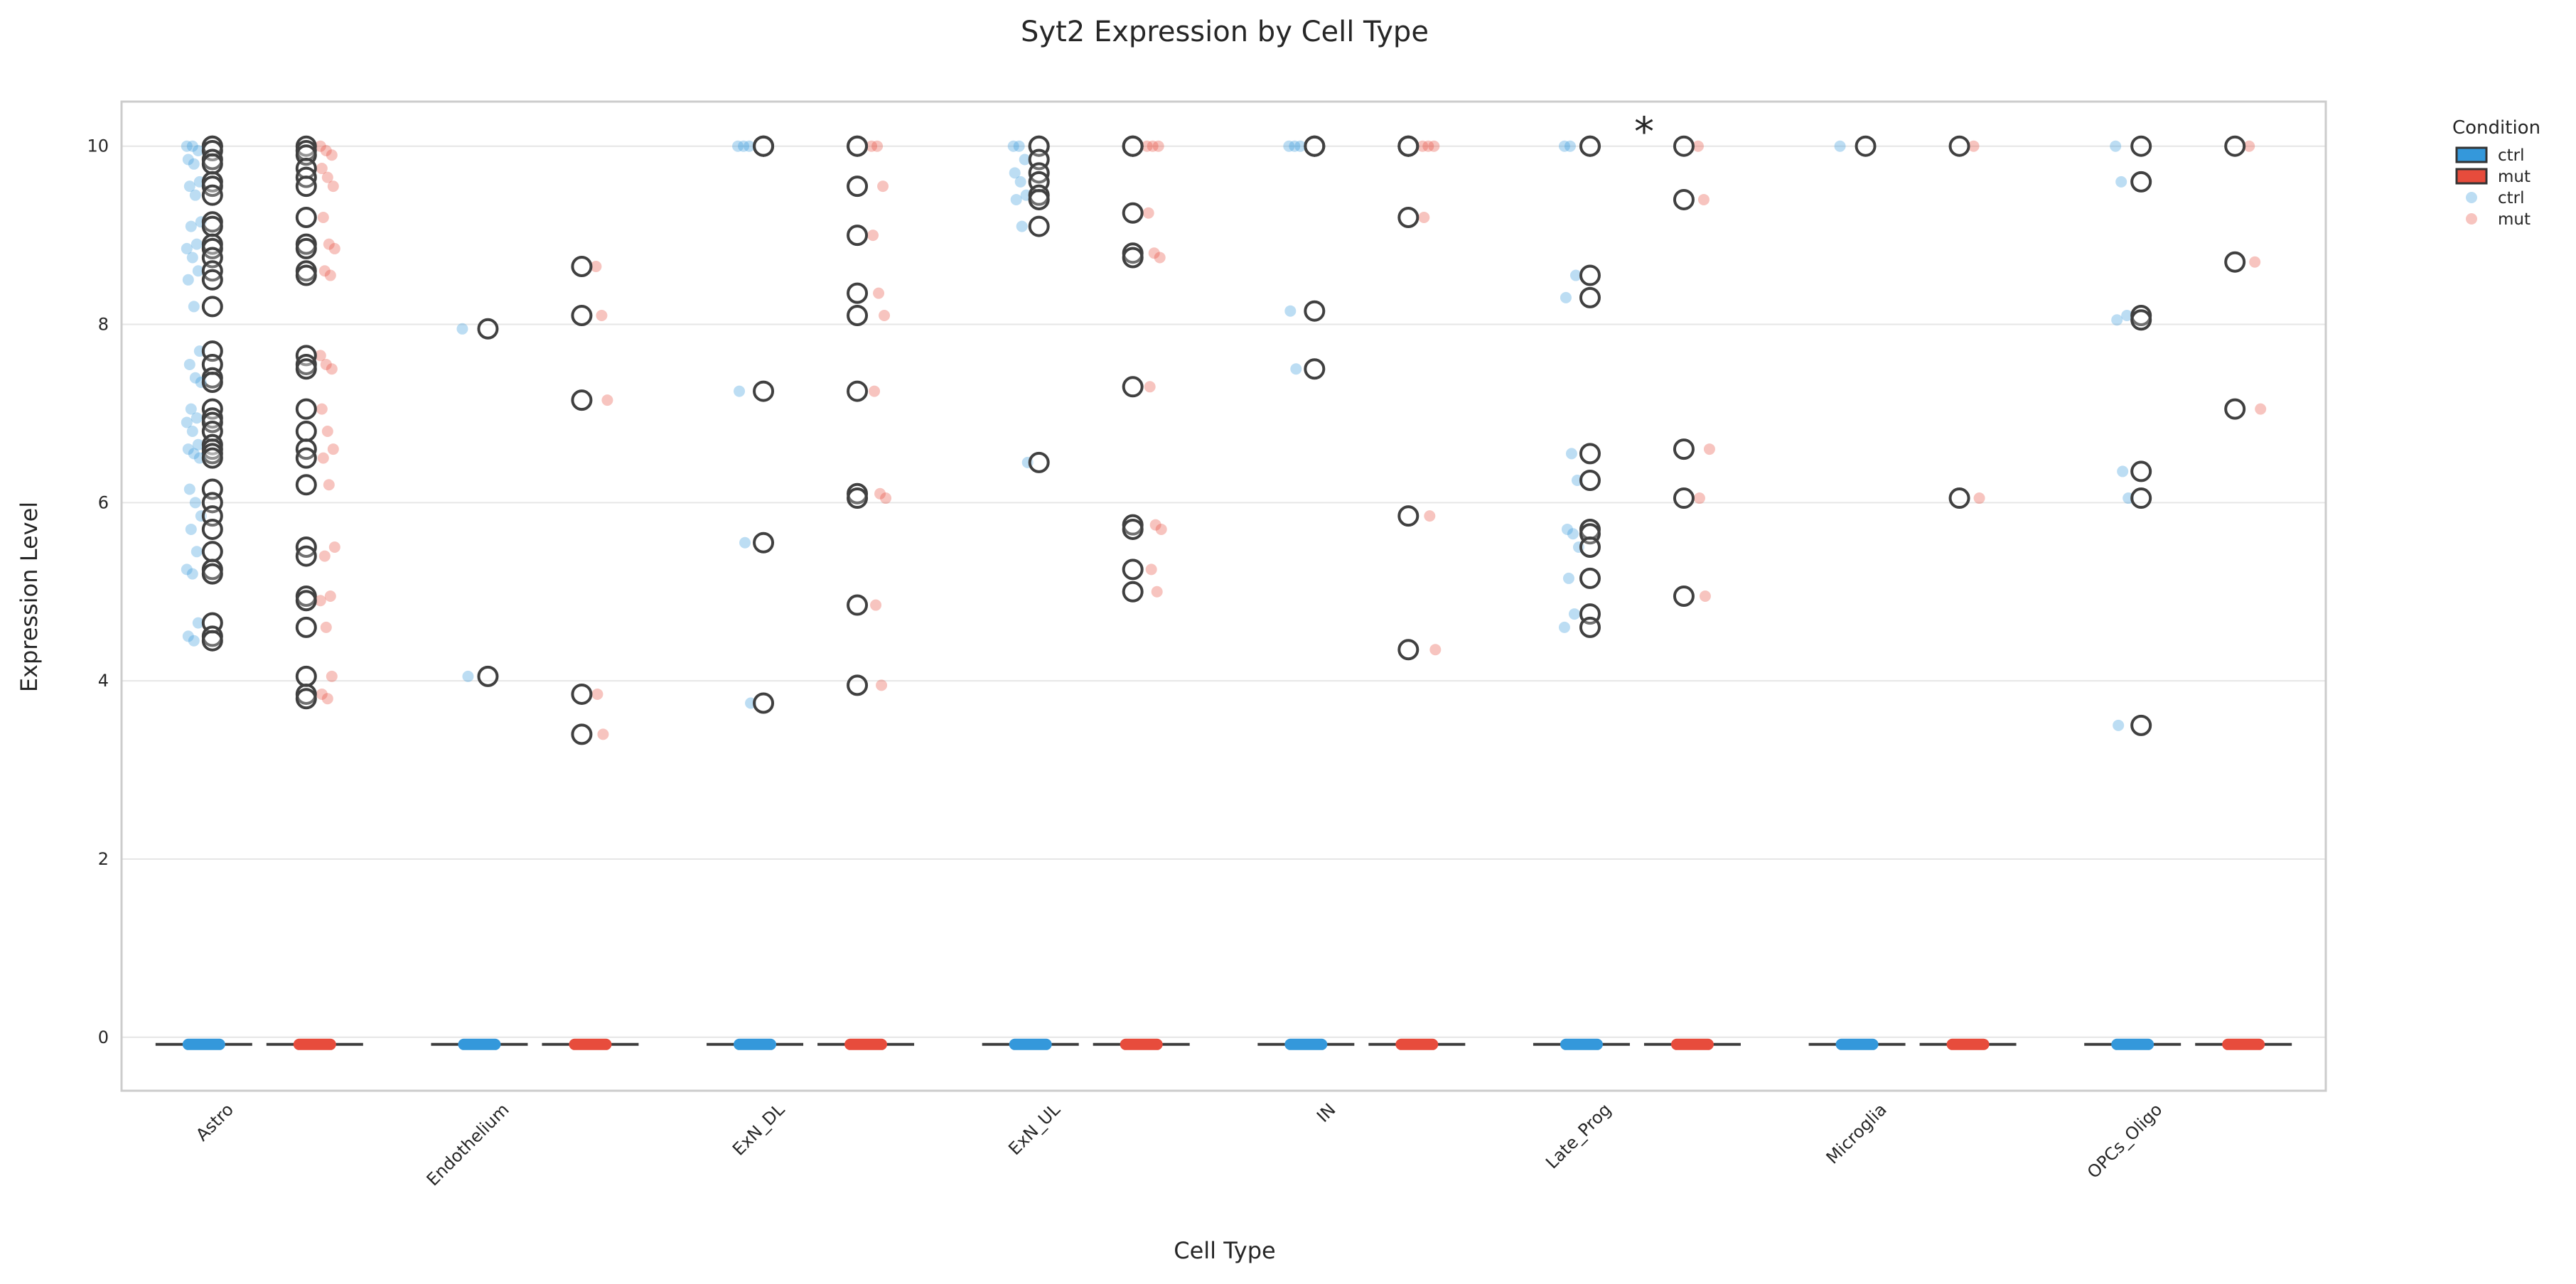  What do you see at coordinates (2471, 176) in the screenshot?
I see `legend-box-swatch-mut` at bounding box center [2471, 176].